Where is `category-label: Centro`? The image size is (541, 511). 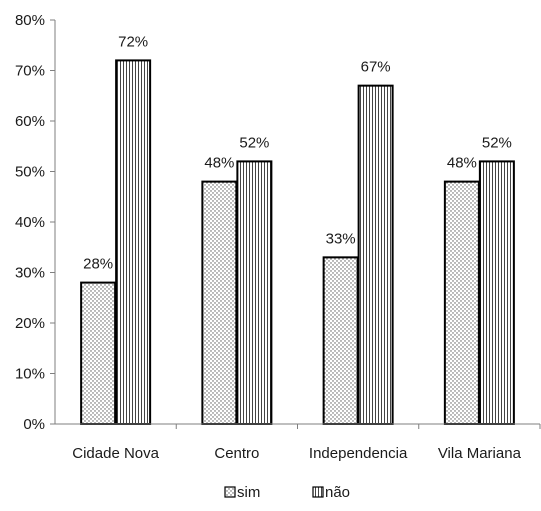
category-label: Centro is located at coordinates (236, 453).